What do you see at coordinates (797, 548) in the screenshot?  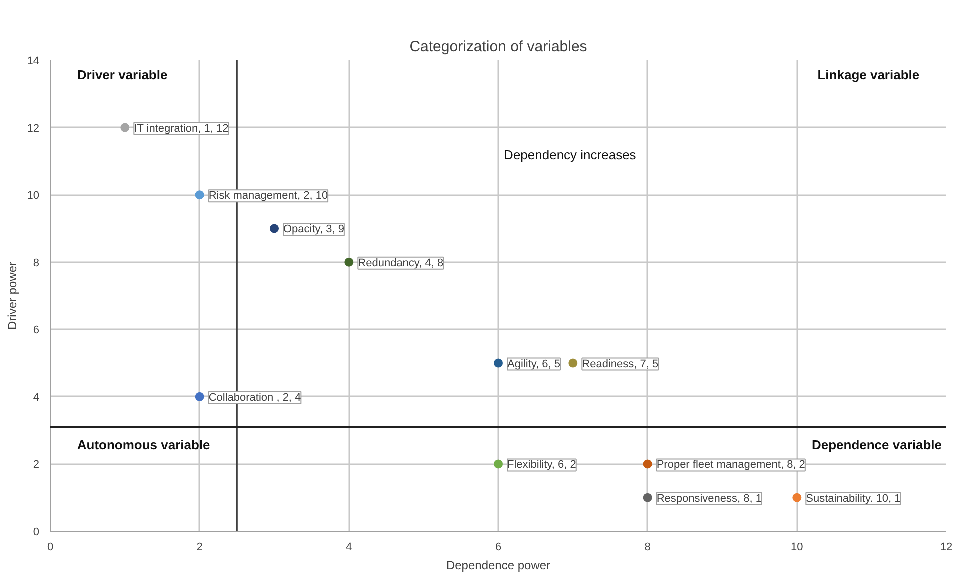 I see `x-tick-label: 10` at bounding box center [797, 548].